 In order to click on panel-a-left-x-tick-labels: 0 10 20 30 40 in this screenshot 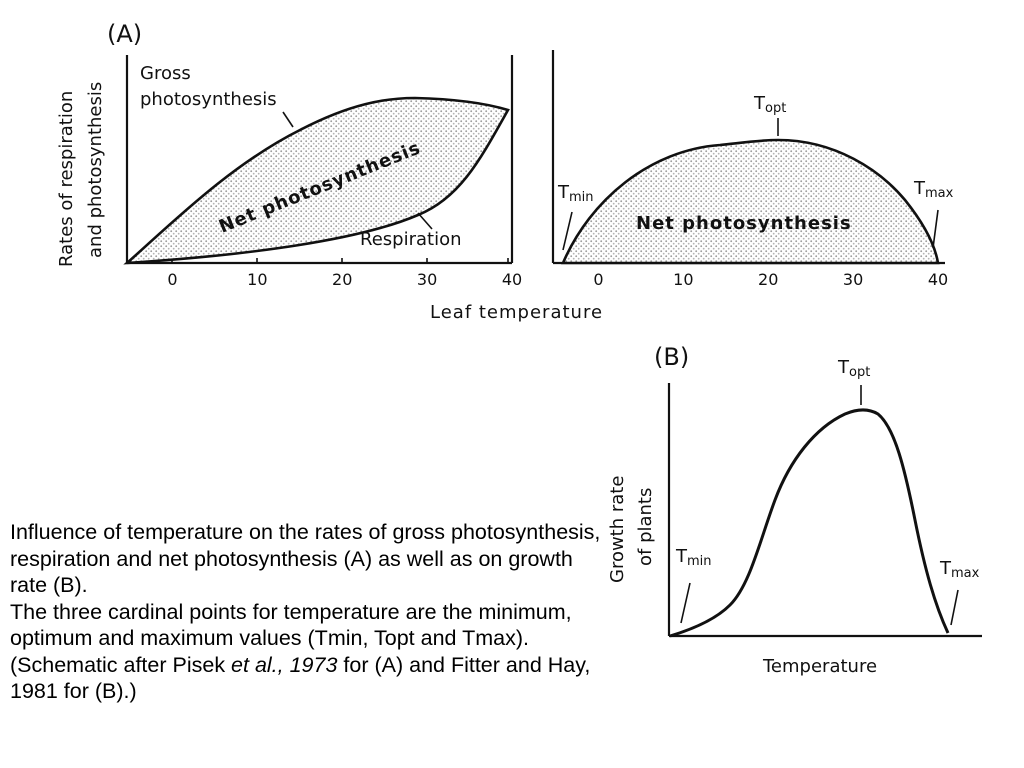, I will do `click(344, 279)`.